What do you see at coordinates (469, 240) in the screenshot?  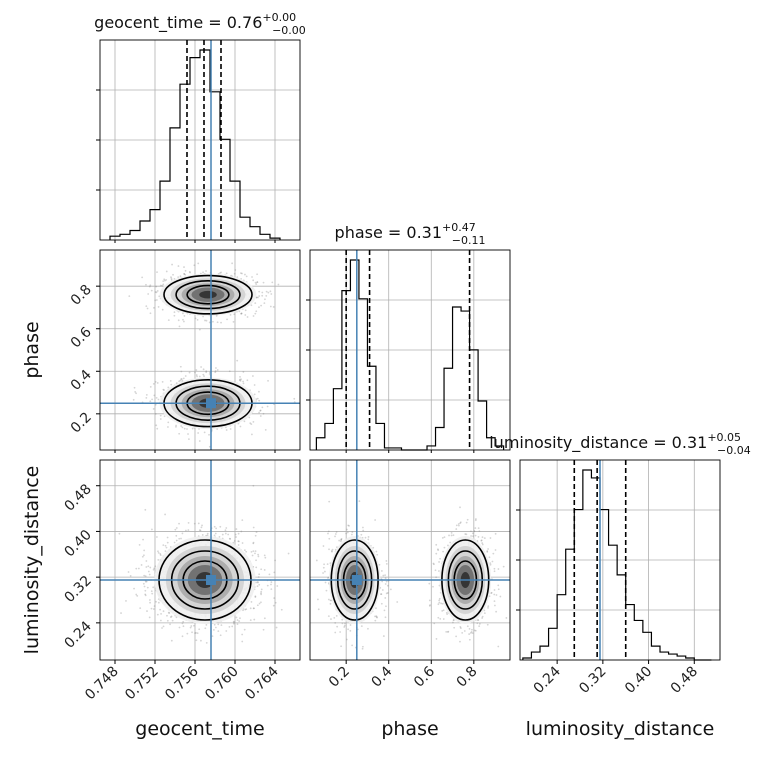 I see `title-lower-error: −0.11` at bounding box center [469, 240].